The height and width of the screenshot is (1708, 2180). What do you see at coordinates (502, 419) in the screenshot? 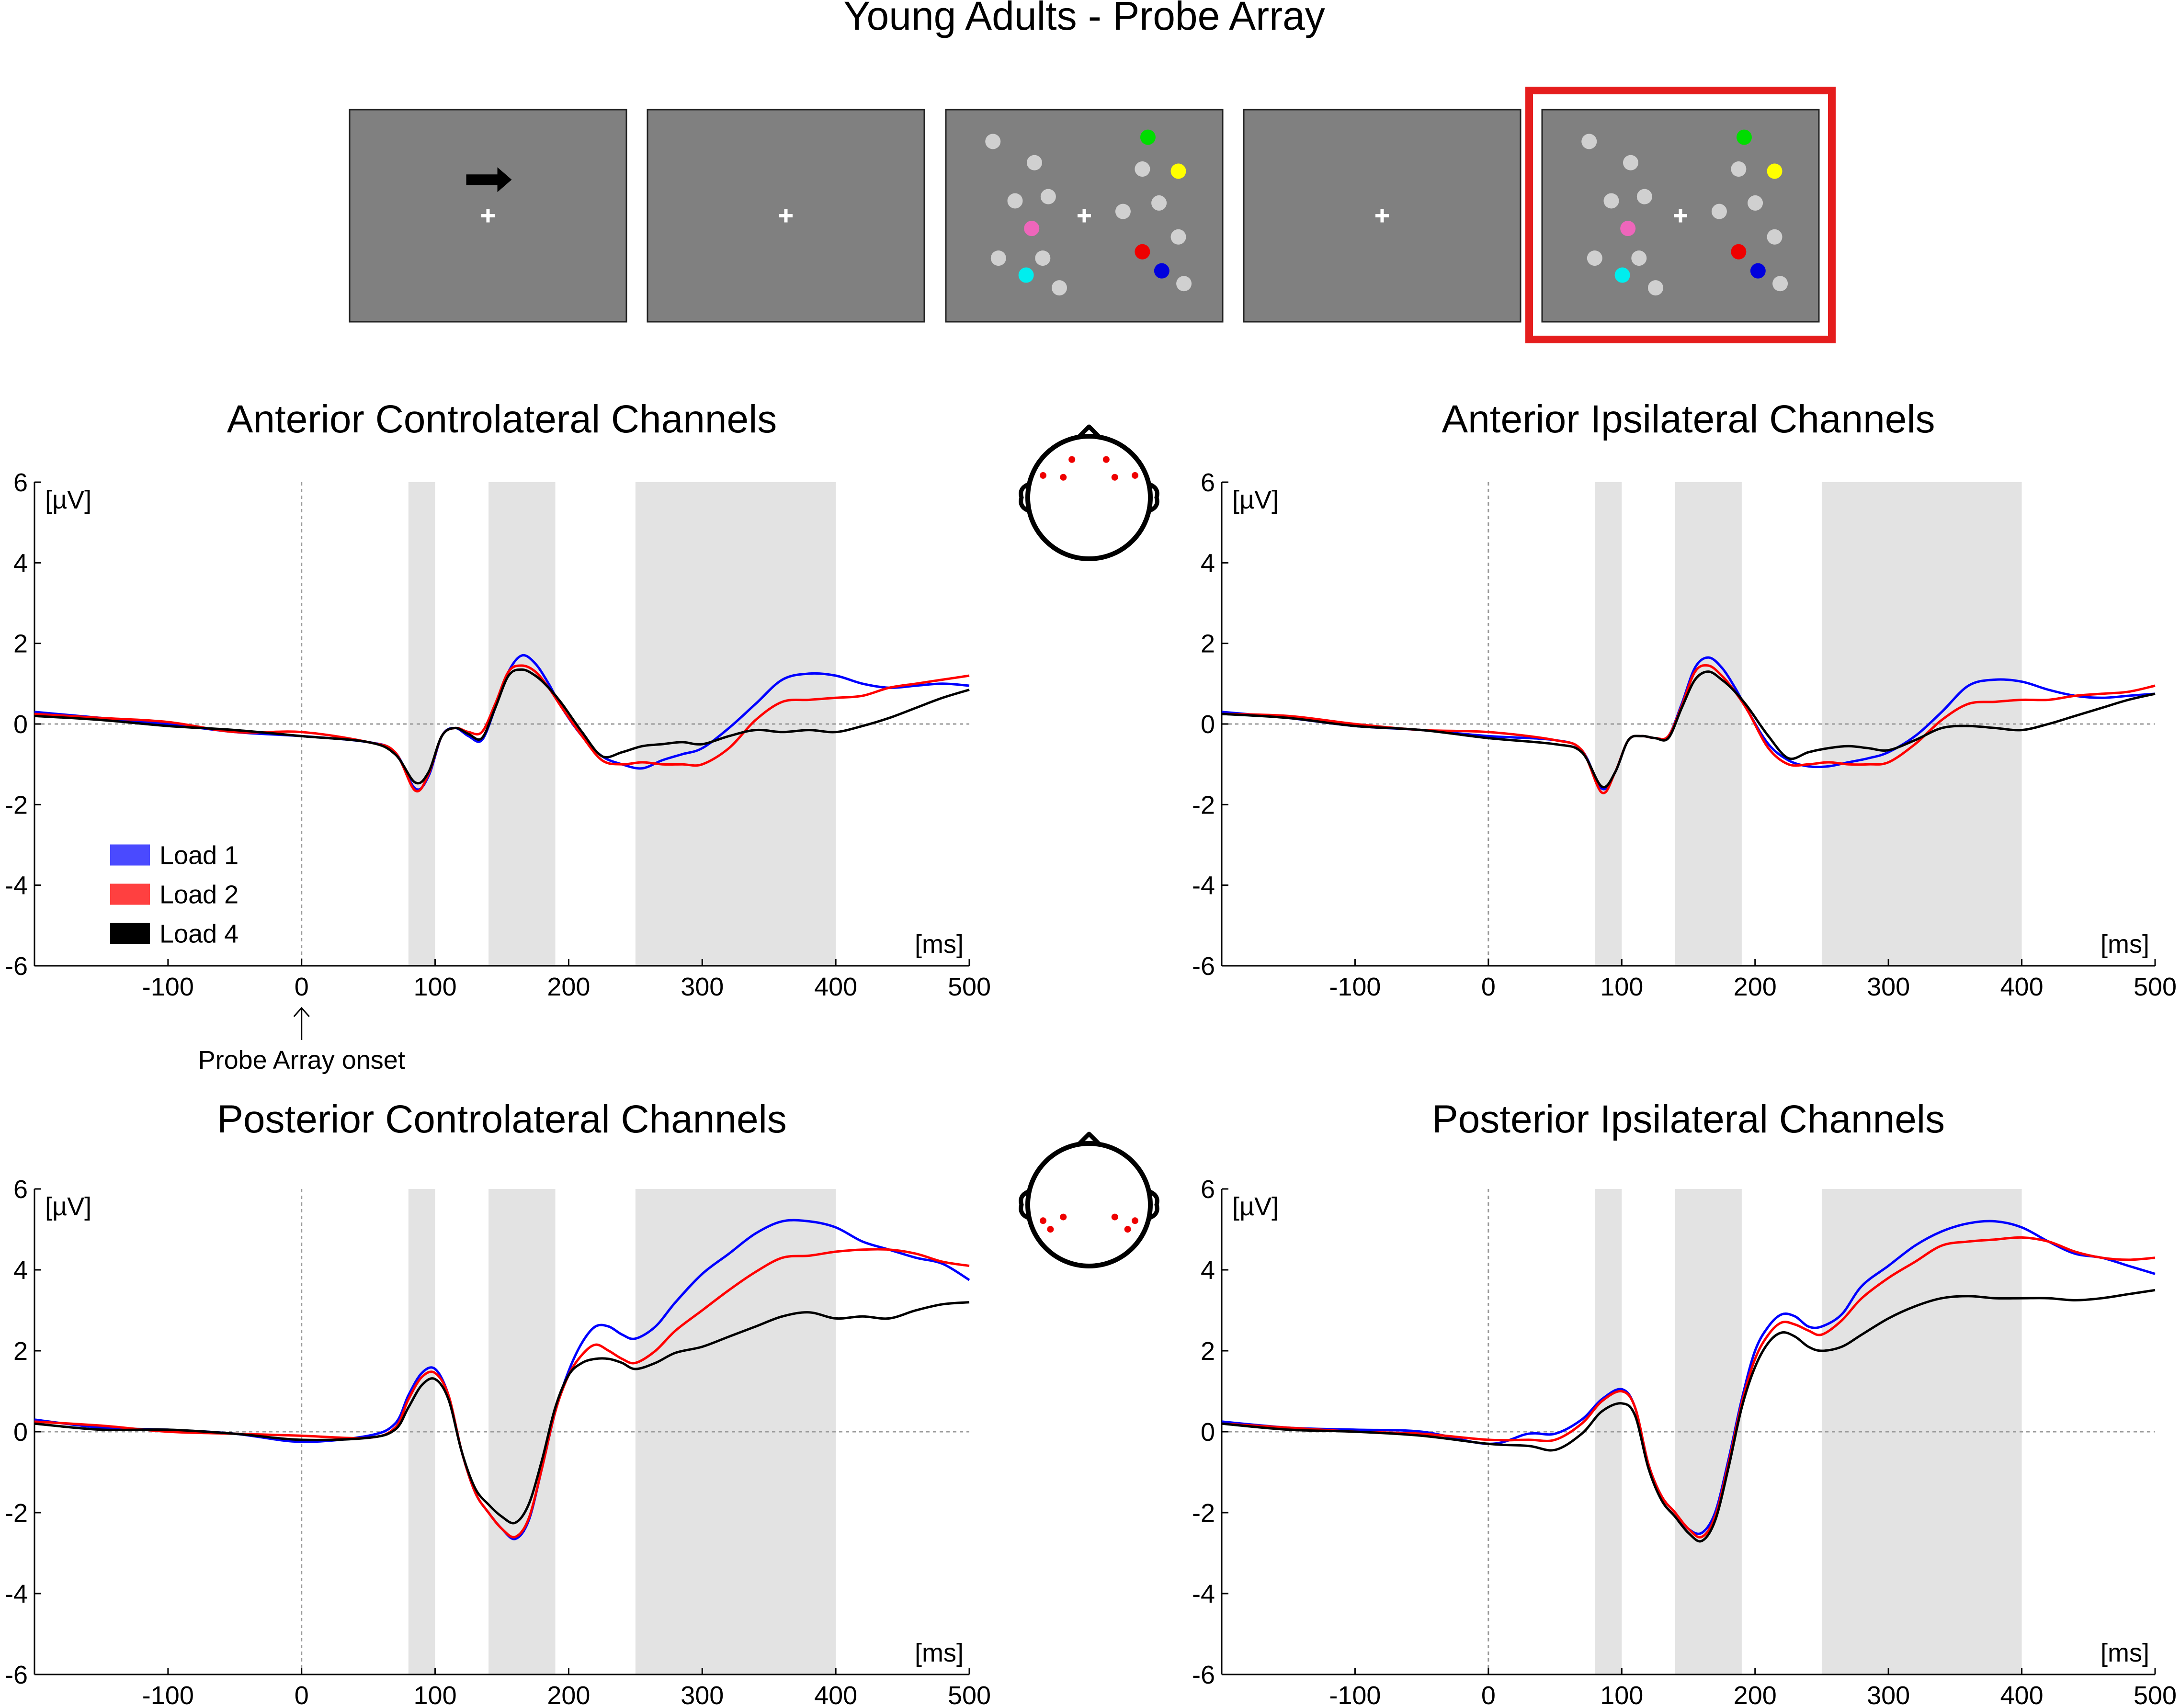
I see `panel-title: Anterior Controlateral Channels` at bounding box center [502, 419].